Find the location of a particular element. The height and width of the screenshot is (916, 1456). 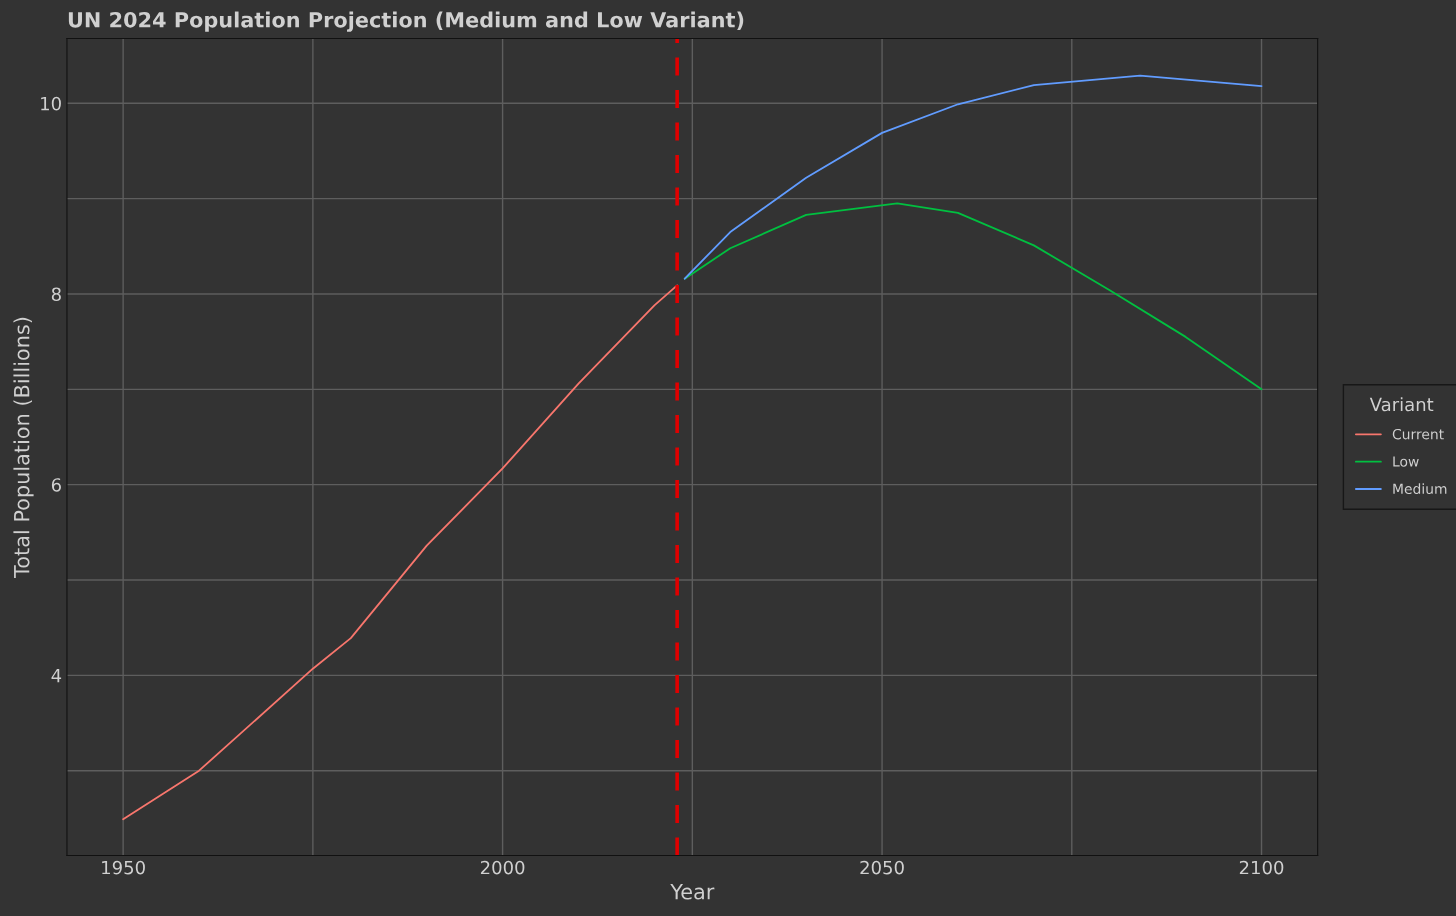

y-tick-label: 10 is located at coordinates (51, 103).